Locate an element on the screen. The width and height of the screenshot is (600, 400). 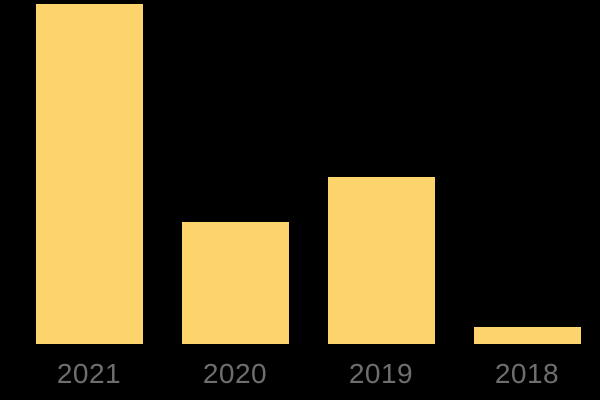
bar-2018 is located at coordinates (527, 335).